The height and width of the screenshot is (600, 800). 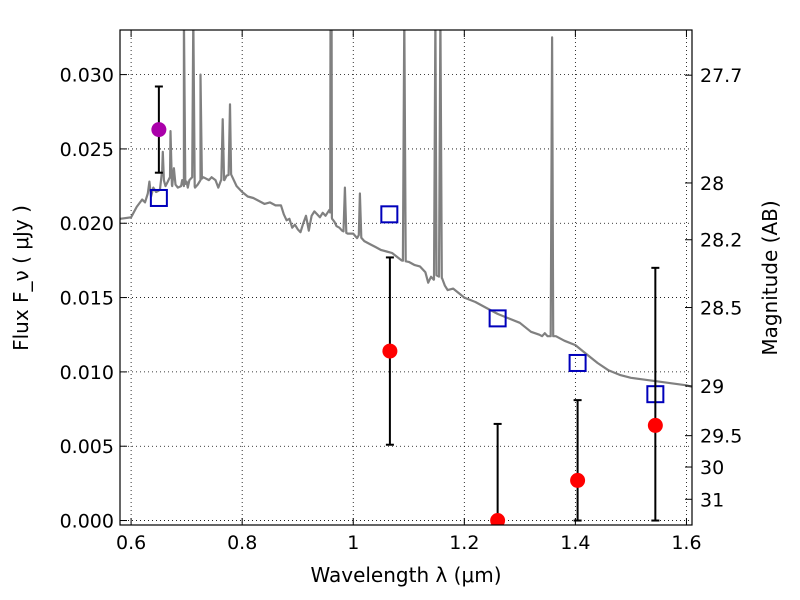 What do you see at coordinates (712, 500) in the screenshot?
I see `right-tick-label: 31` at bounding box center [712, 500].